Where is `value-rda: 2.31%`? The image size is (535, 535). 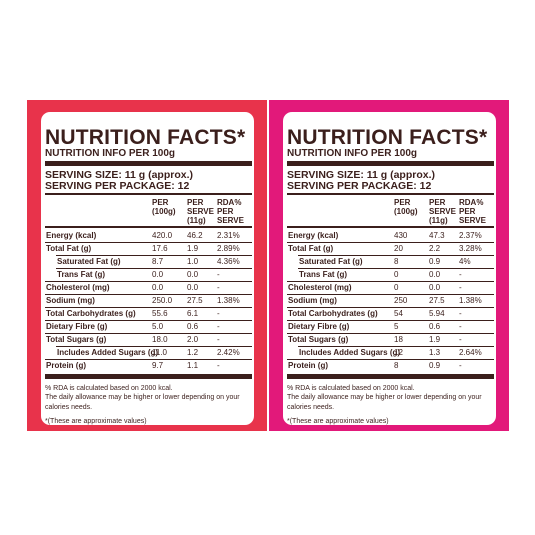
value-rda: 2.31% is located at coordinates (228, 235).